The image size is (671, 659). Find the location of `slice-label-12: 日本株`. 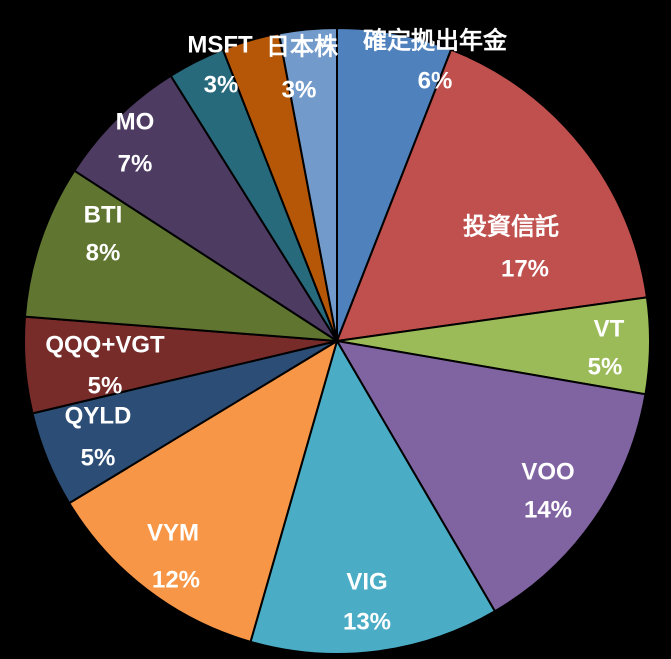

slice-label-12: 日本株 is located at coordinates (302, 46).